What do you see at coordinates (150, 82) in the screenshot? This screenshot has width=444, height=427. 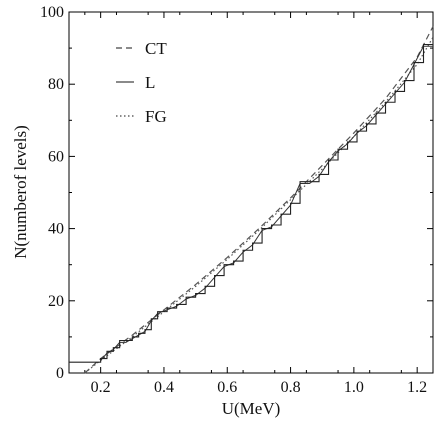 I see `legend-label: L` at bounding box center [150, 82].